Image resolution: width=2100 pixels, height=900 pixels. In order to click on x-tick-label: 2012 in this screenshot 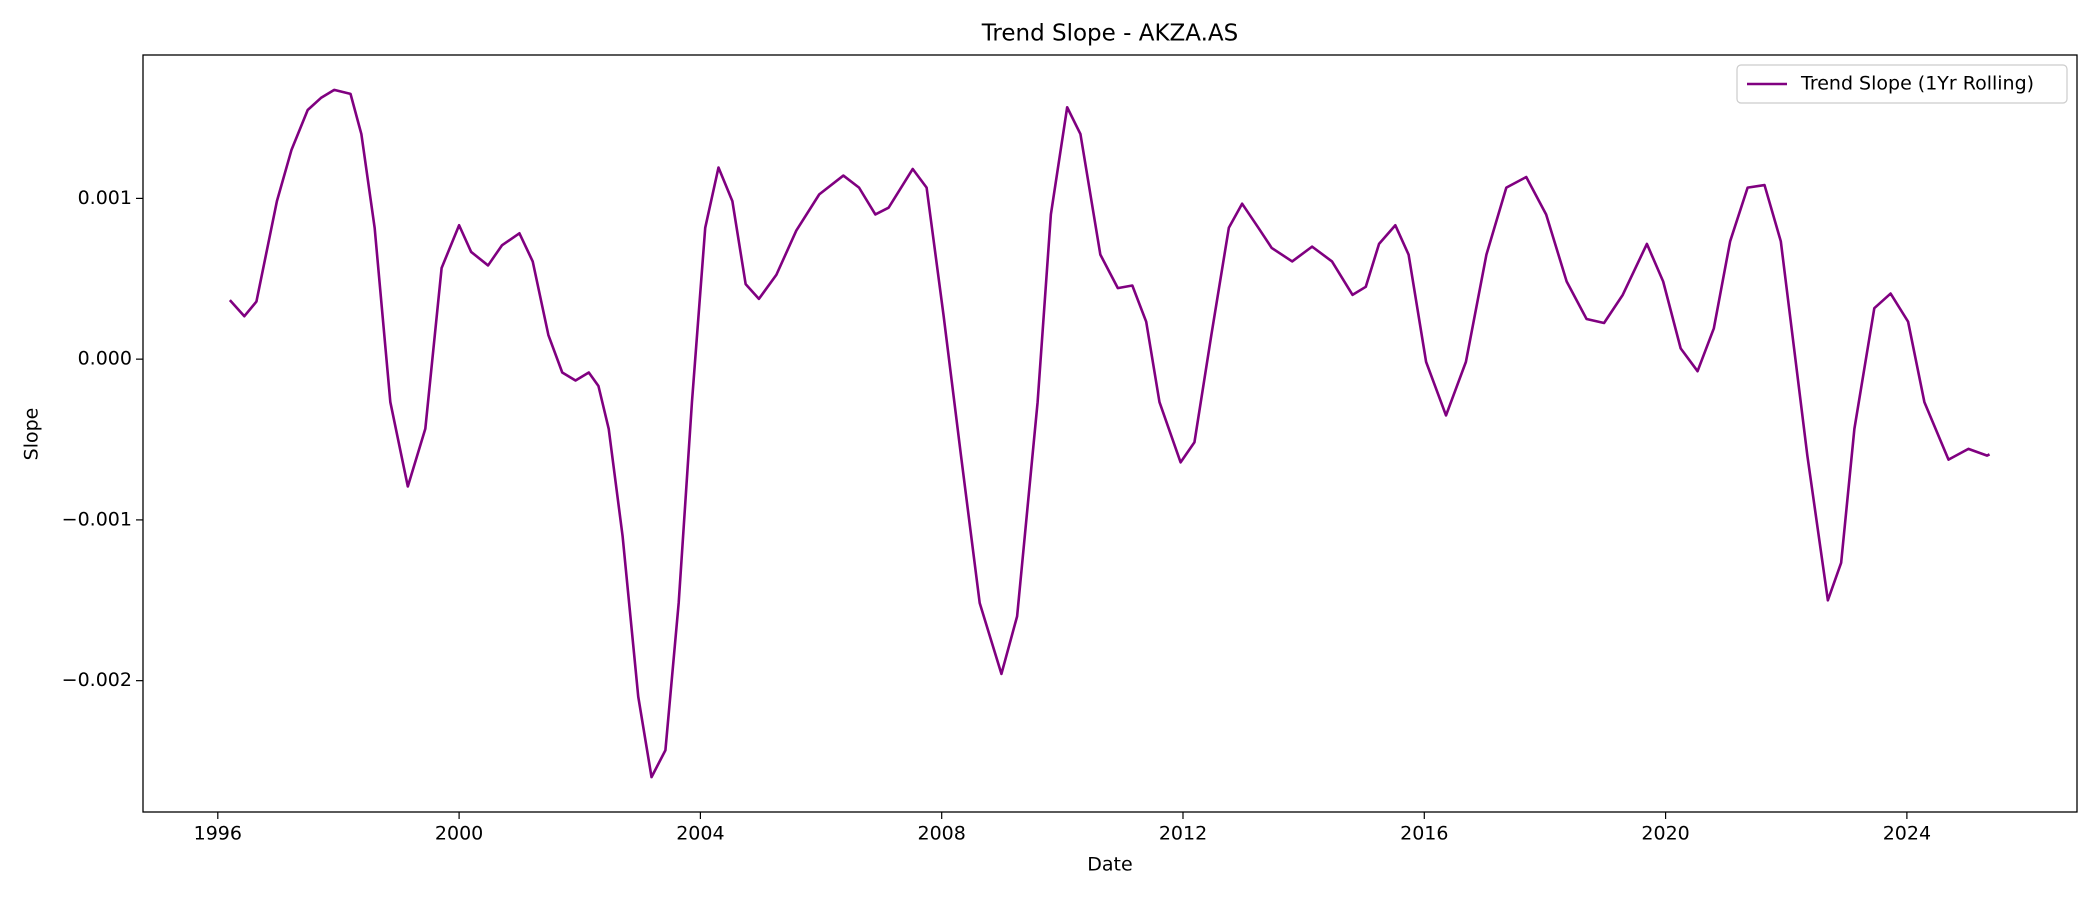, I will do `click(1183, 834)`.